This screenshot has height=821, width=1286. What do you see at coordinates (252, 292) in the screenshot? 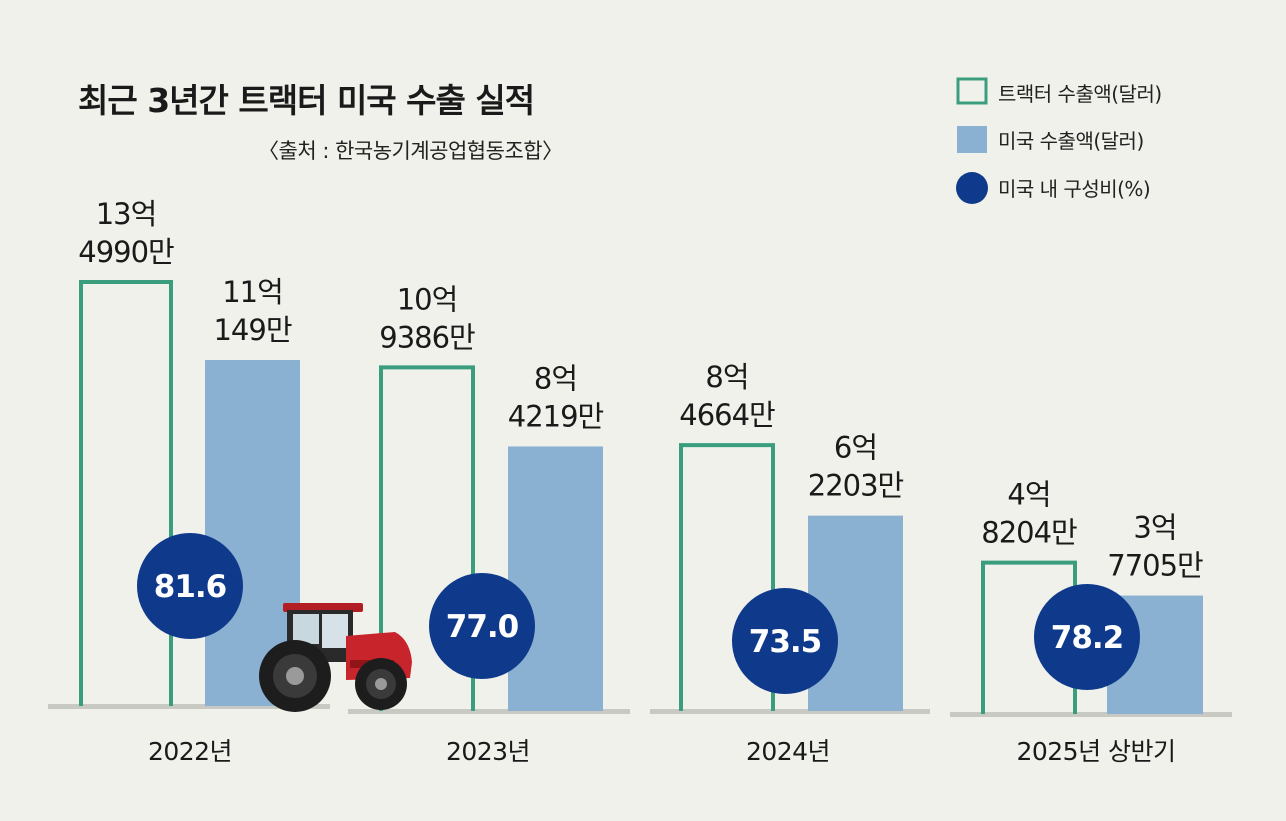
I see `us-value-label-1-line1: 11억` at bounding box center [252, 292].